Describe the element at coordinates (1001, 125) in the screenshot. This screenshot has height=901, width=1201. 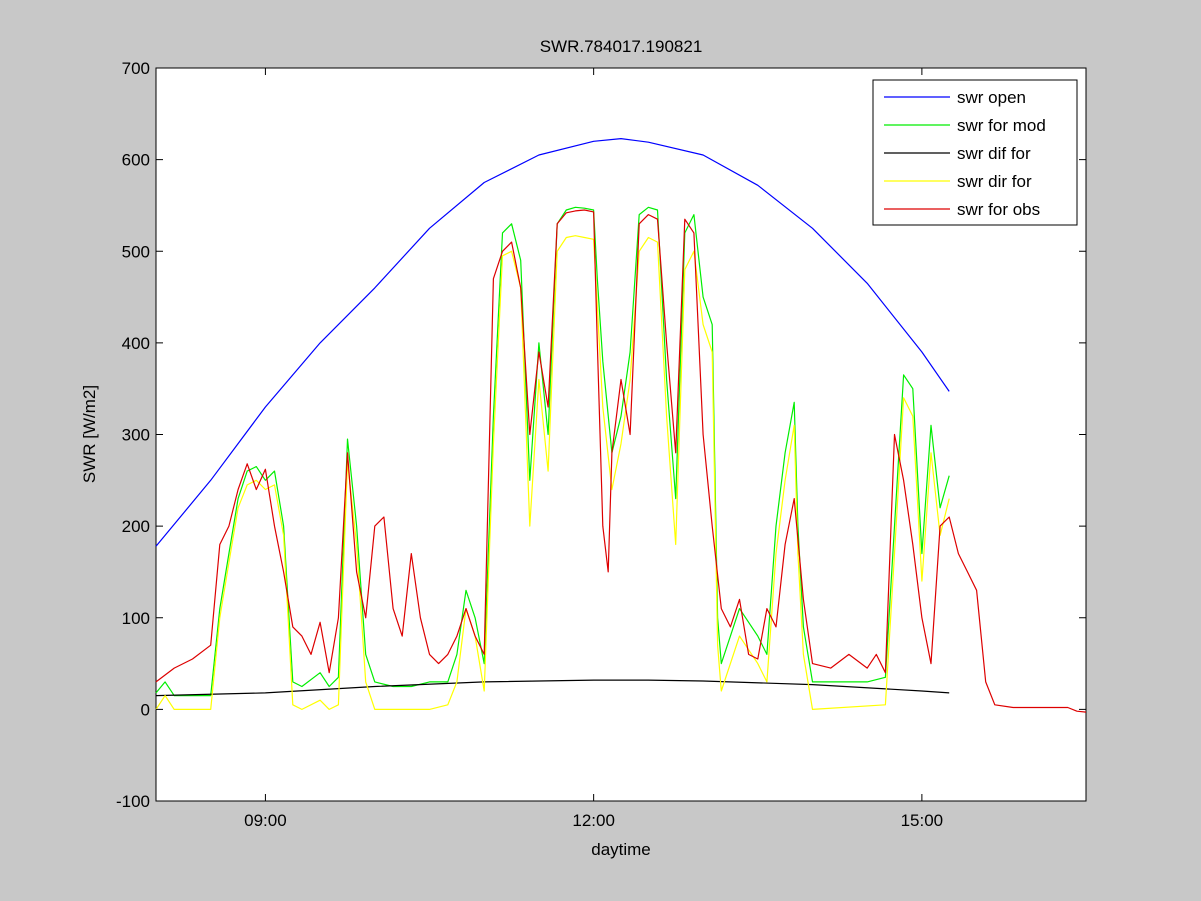
I see `legend-entry-1: swr for mod` at that location.